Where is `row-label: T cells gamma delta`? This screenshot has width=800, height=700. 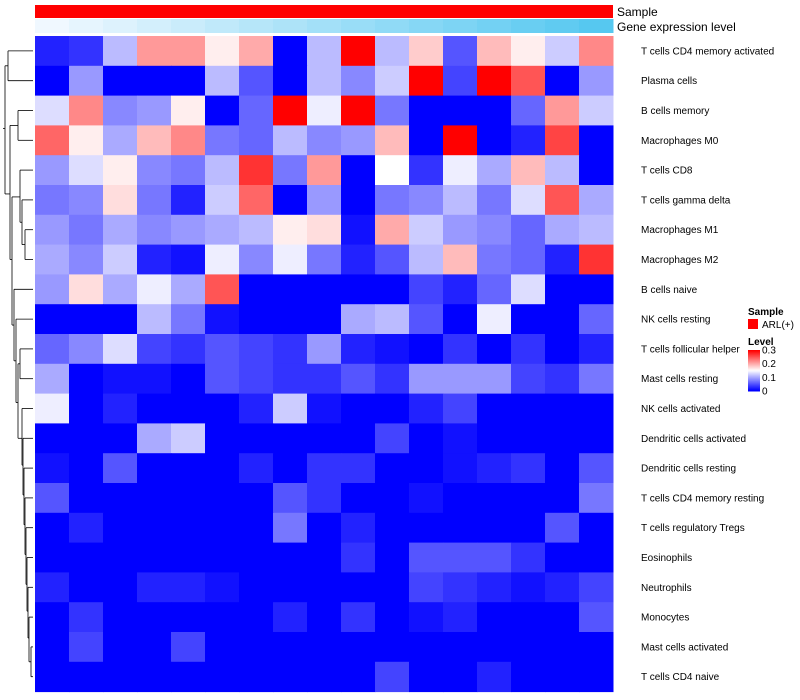 row-label: T cells gamma delta is located at coordinates (686, 200).